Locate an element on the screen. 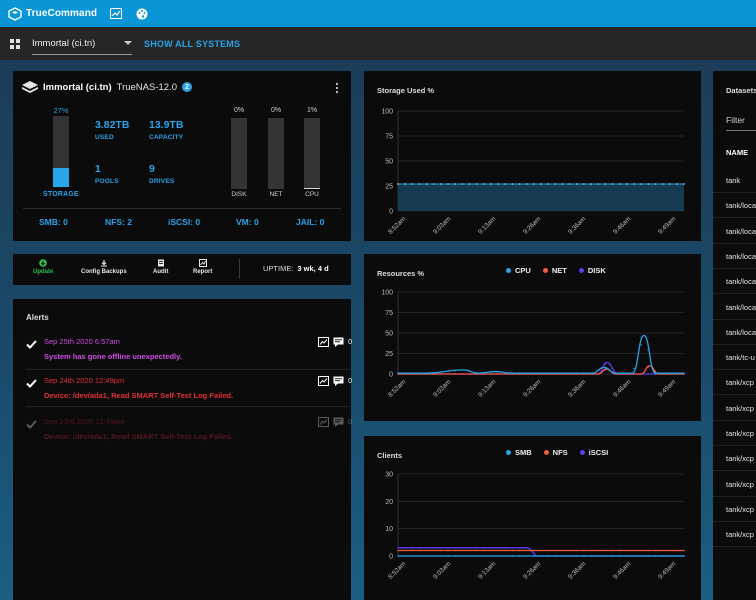 Image resolution: width=756 pixels, height=600 pixels. pools-label: POOLS is located at coordinates (107, 181).